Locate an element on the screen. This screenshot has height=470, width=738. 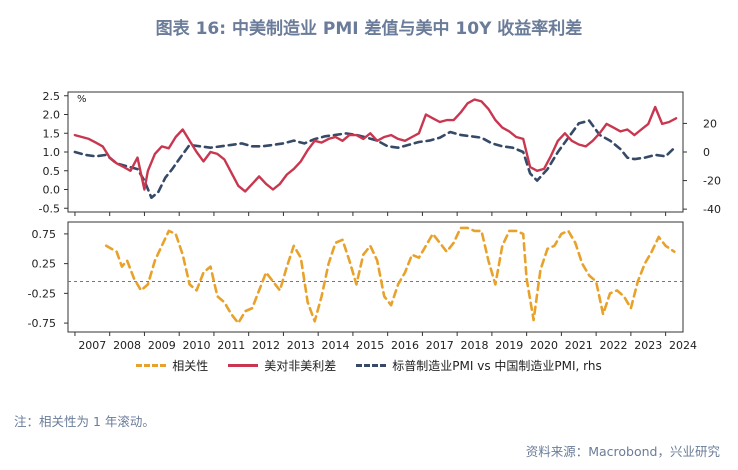
legend-item-corr: 相关性 is located at coordinates (172, 365).